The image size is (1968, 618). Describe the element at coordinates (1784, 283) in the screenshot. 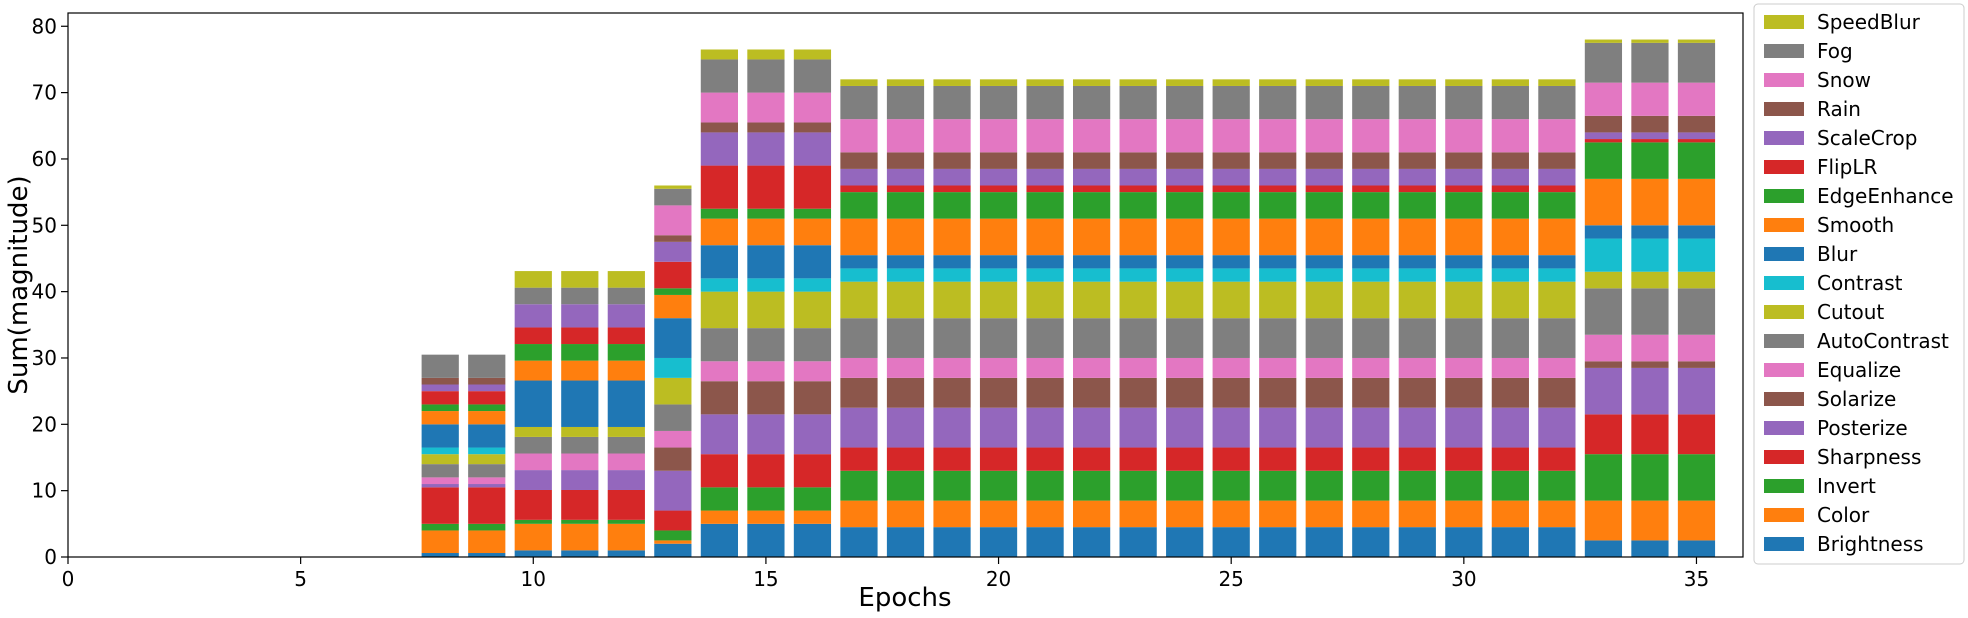

I see `legend-swatch-contrast` at that location.